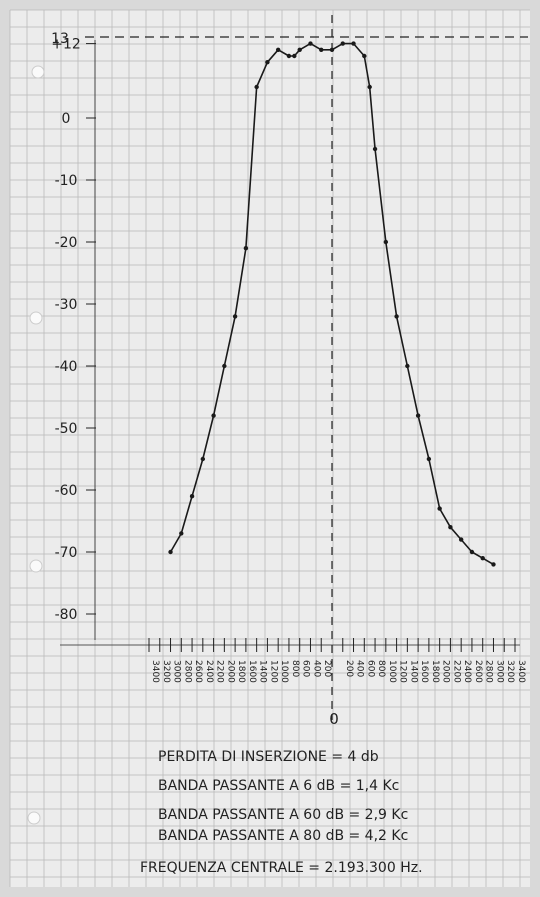 The image size is (540, 897). Describe the element at coordinates (66, 553) in the screenshot. I see `y-tick-label: -70` at that location.